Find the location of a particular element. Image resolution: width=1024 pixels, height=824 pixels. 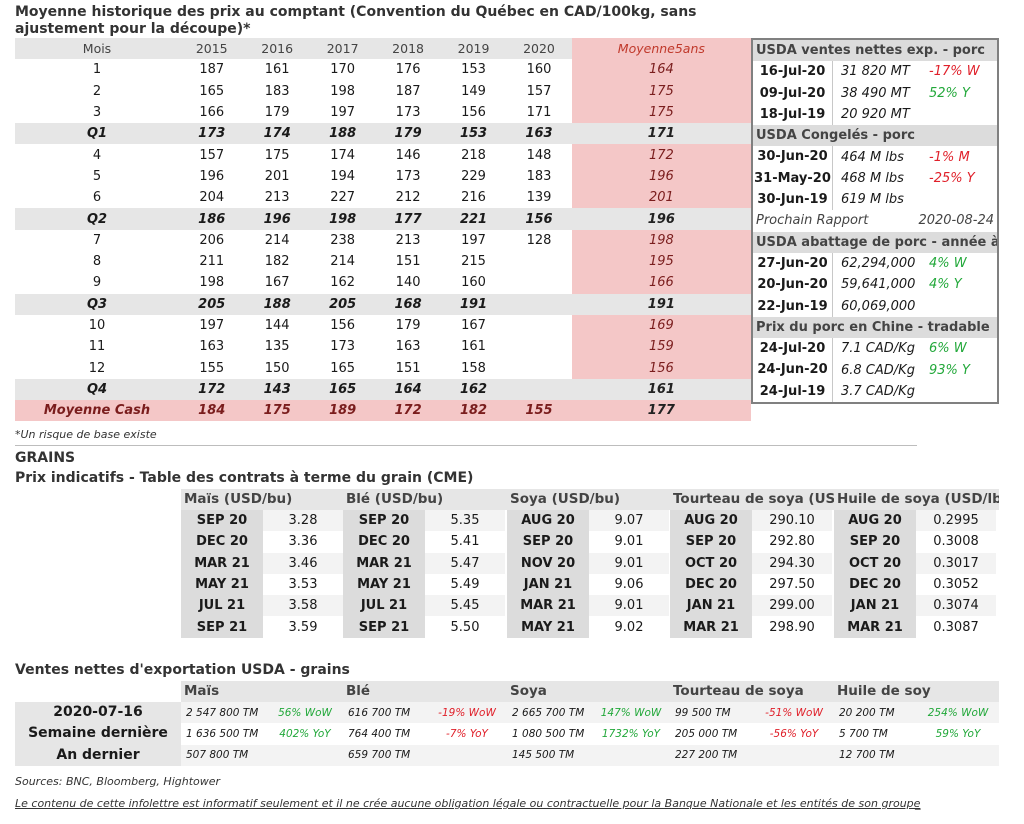

exports-row: 1 080 500 TM 1732% YoY is located at coordinates (588, 733).